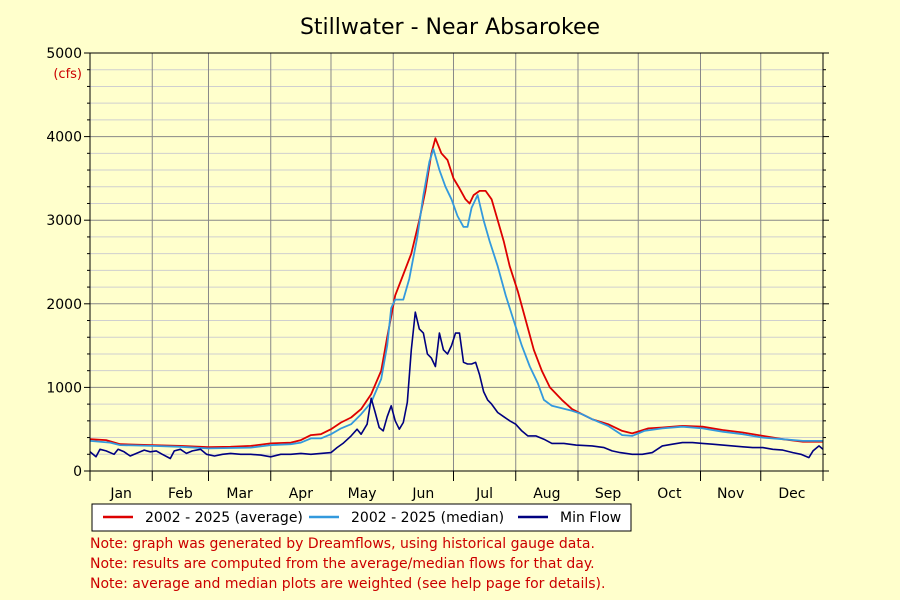 The image size is (900, 600). Describe the element at coordinates (484, 494) in the screenshot. I see `x-tick-label: Jul` at that location.